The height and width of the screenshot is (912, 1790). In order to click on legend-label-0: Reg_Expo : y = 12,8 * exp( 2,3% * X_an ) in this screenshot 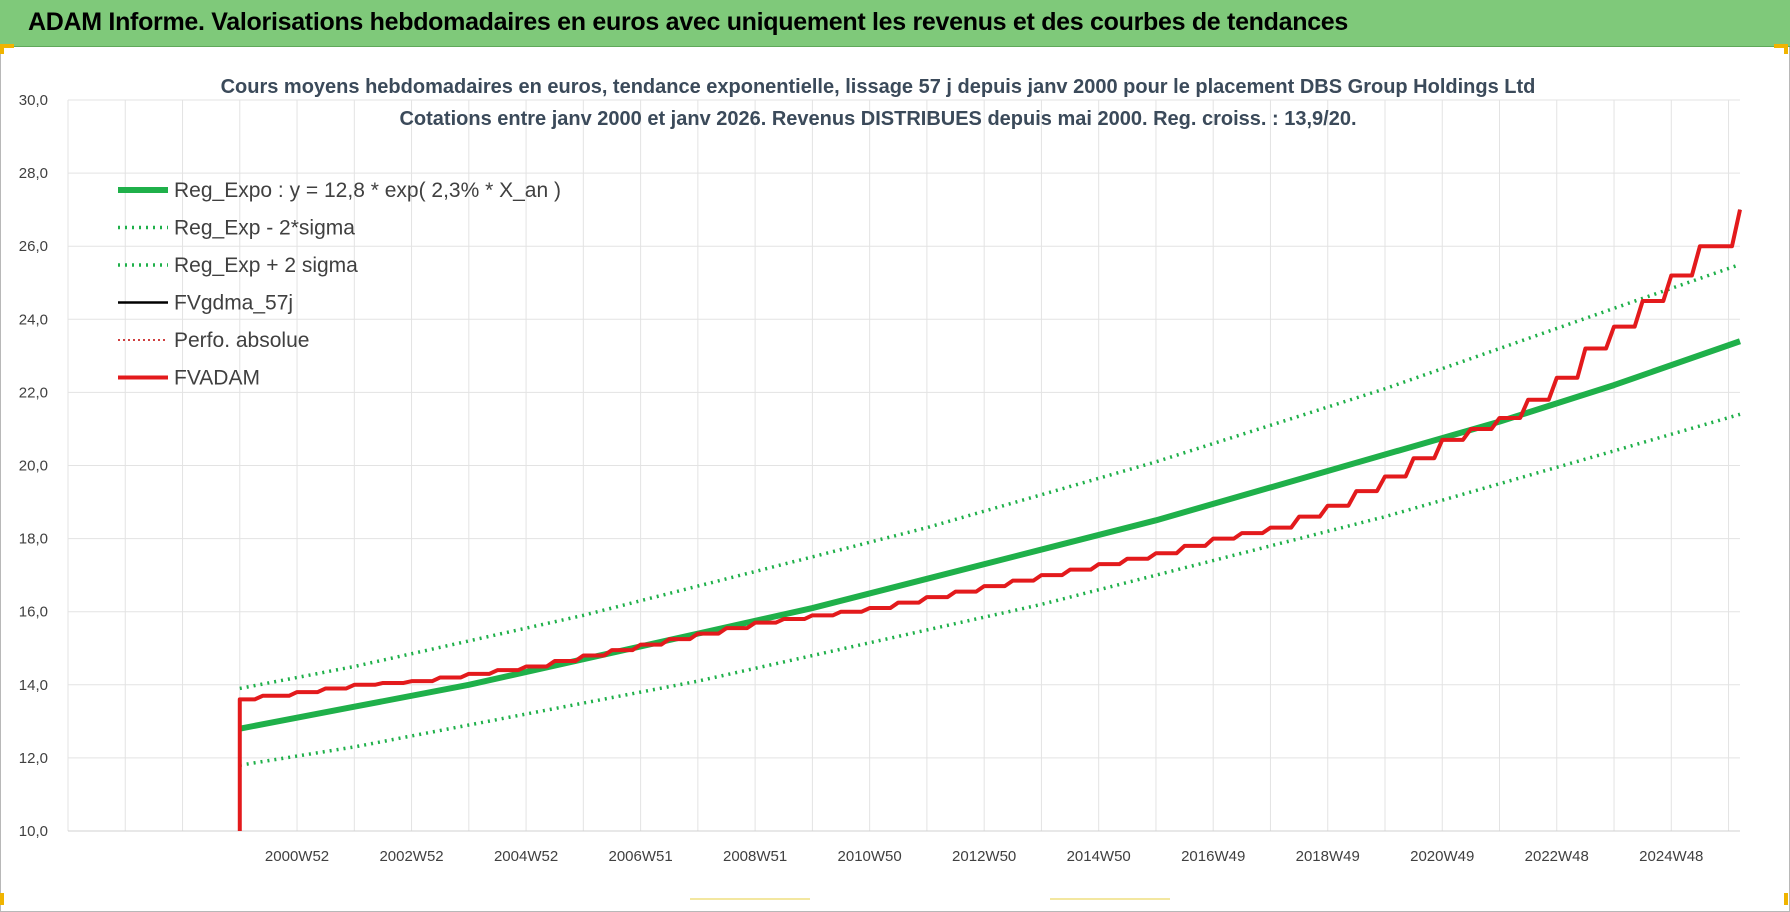, I will do `click(367, 190)`.